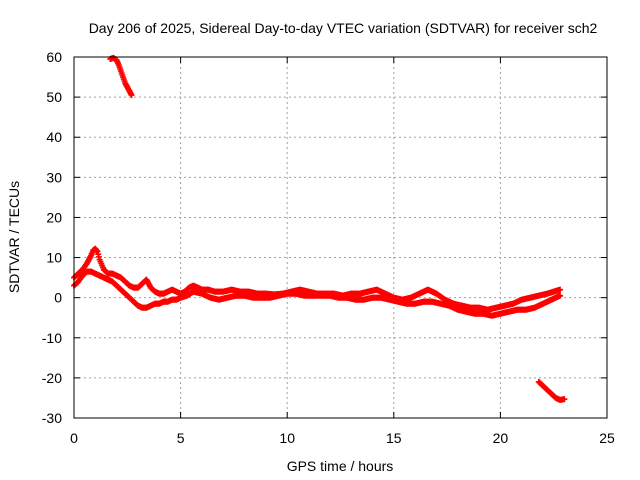 The height and width of the screenshot is (480, 640). I want to click on y-tick-label: 20, so click(54, 217).